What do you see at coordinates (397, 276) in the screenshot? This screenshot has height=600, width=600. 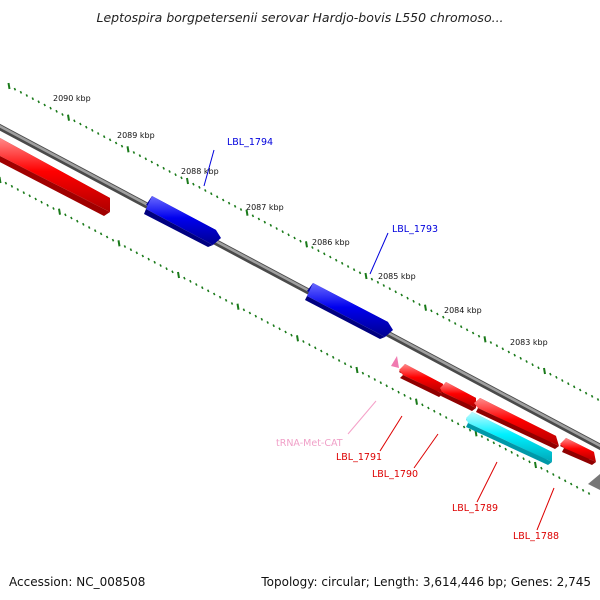 I see `kbp-label-2085: 2085 kbp` at bounding box center [397, 276].